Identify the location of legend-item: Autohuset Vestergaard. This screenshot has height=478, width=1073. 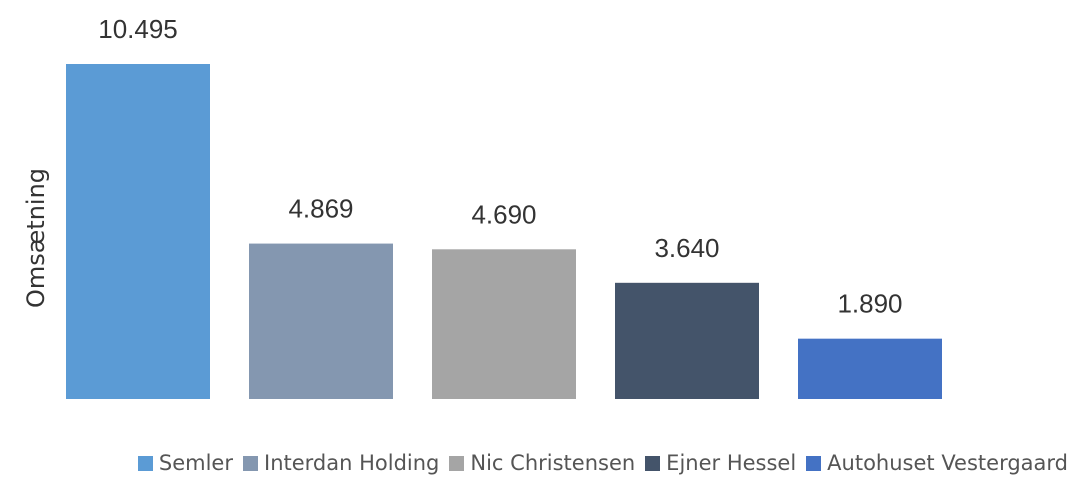
(937, 463).